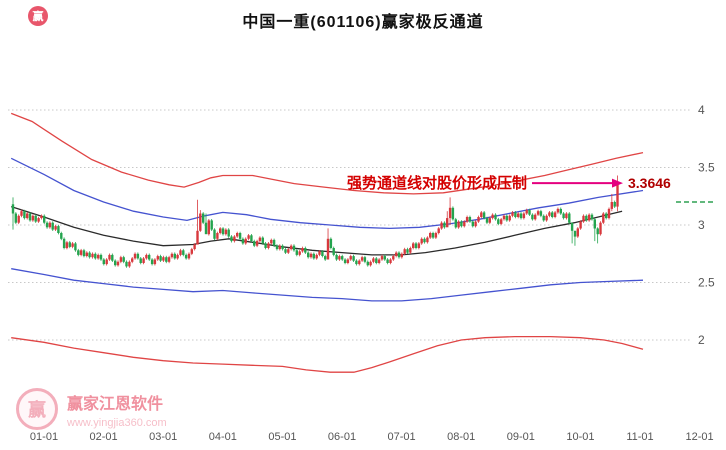  Describe the element at coordinates (342, 437) in the screenshot. I see `svg-text: 06-01` at that location.